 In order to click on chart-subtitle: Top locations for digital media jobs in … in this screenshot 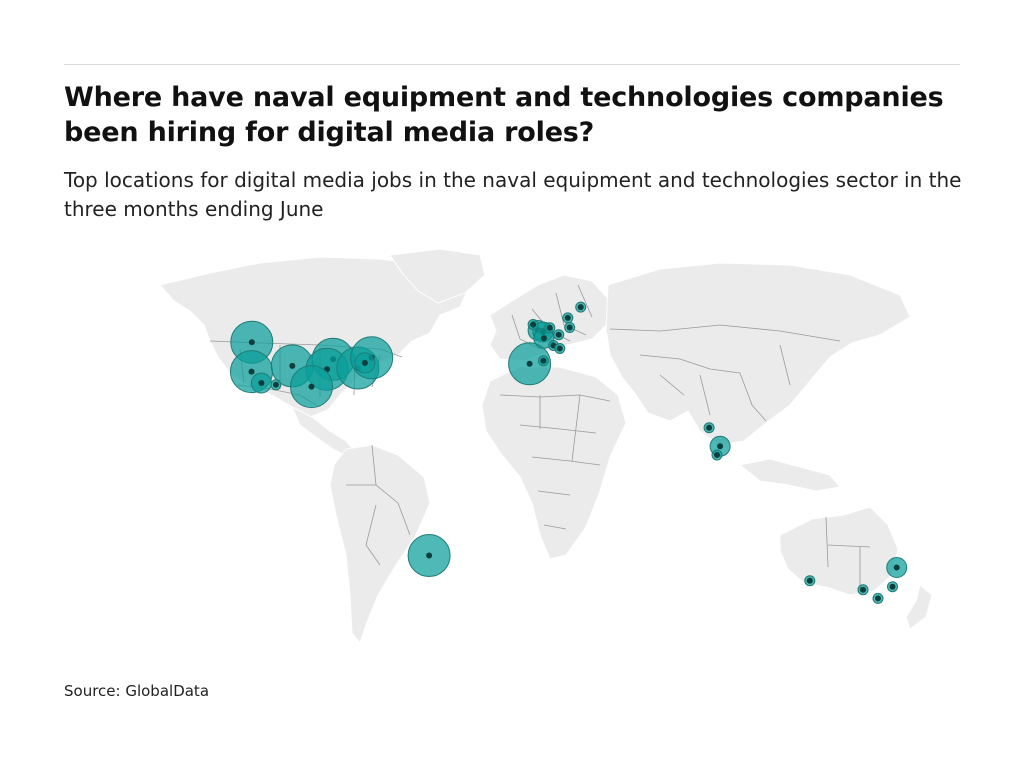, I will do `click(513, 194)`.